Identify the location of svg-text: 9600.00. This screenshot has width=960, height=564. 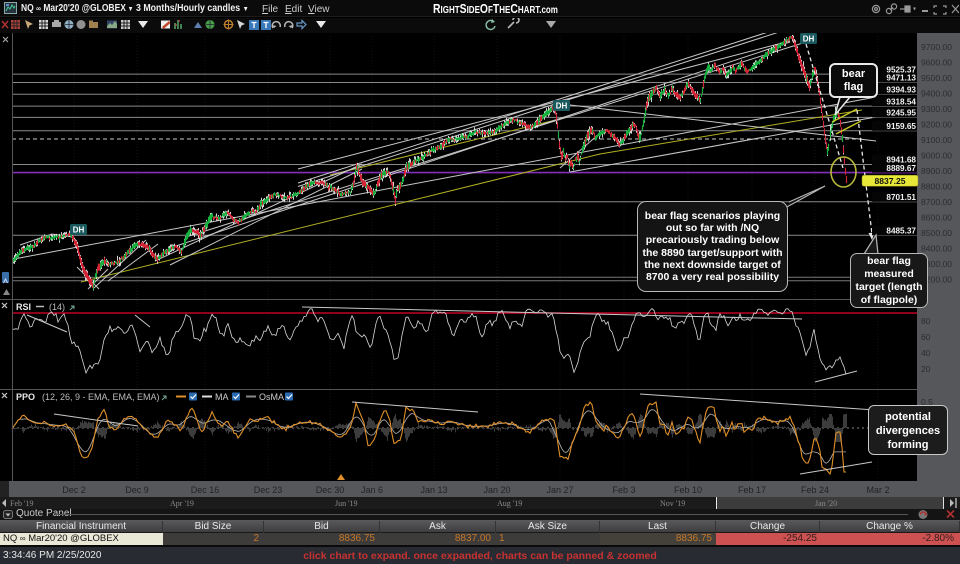
(936, 63).